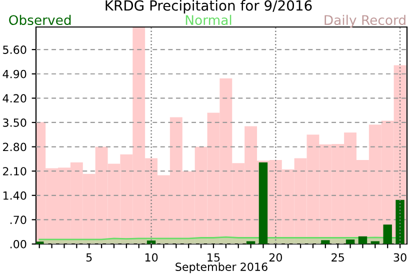 The width and height of the screenshot is (417, 276). What do you see at coordinates (209, 20) in the screenshot?
I see `text: Normal` at bounding box center [209, 20].